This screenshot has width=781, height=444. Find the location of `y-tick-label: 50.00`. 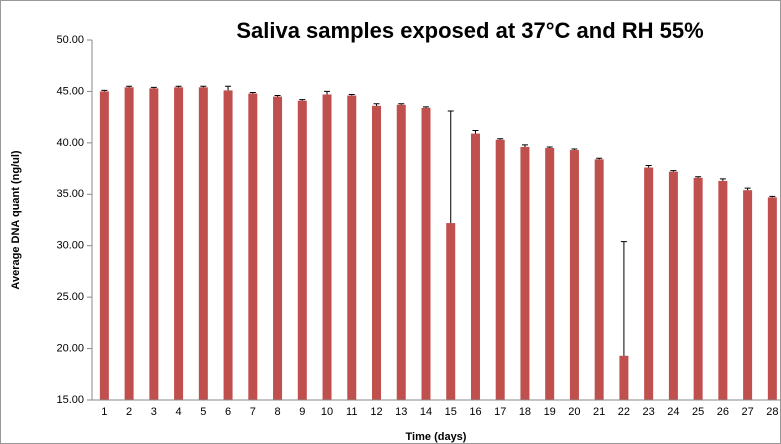

y-tick-label: 50.00 is located at coordinates (70, 40).